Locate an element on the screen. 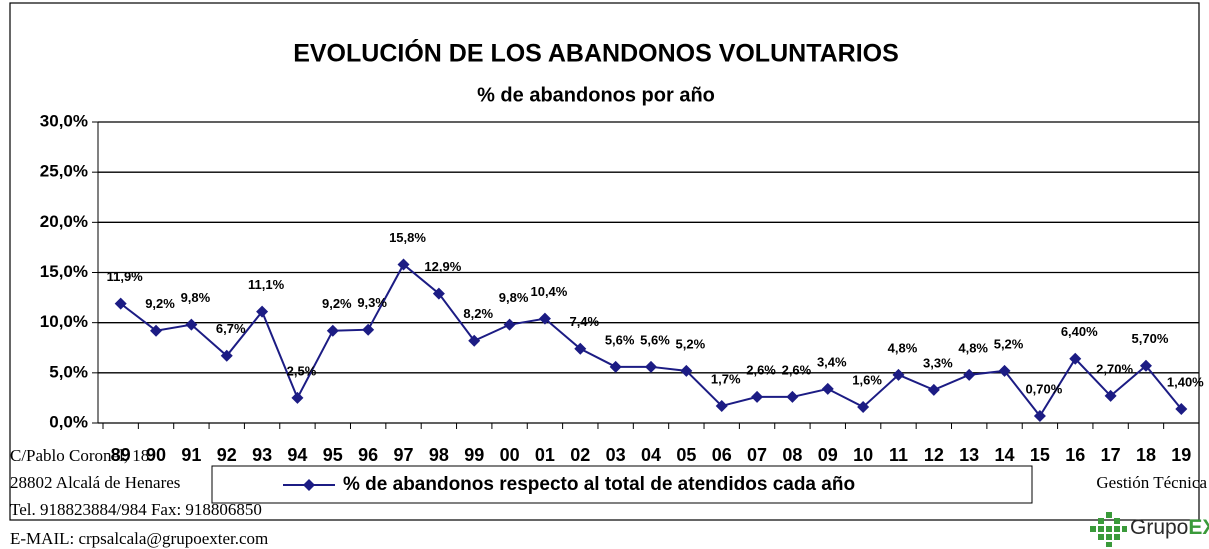 This screenshot has height=549, width=1209. x-tick-label: 04 is located at coordinates (651, 455).